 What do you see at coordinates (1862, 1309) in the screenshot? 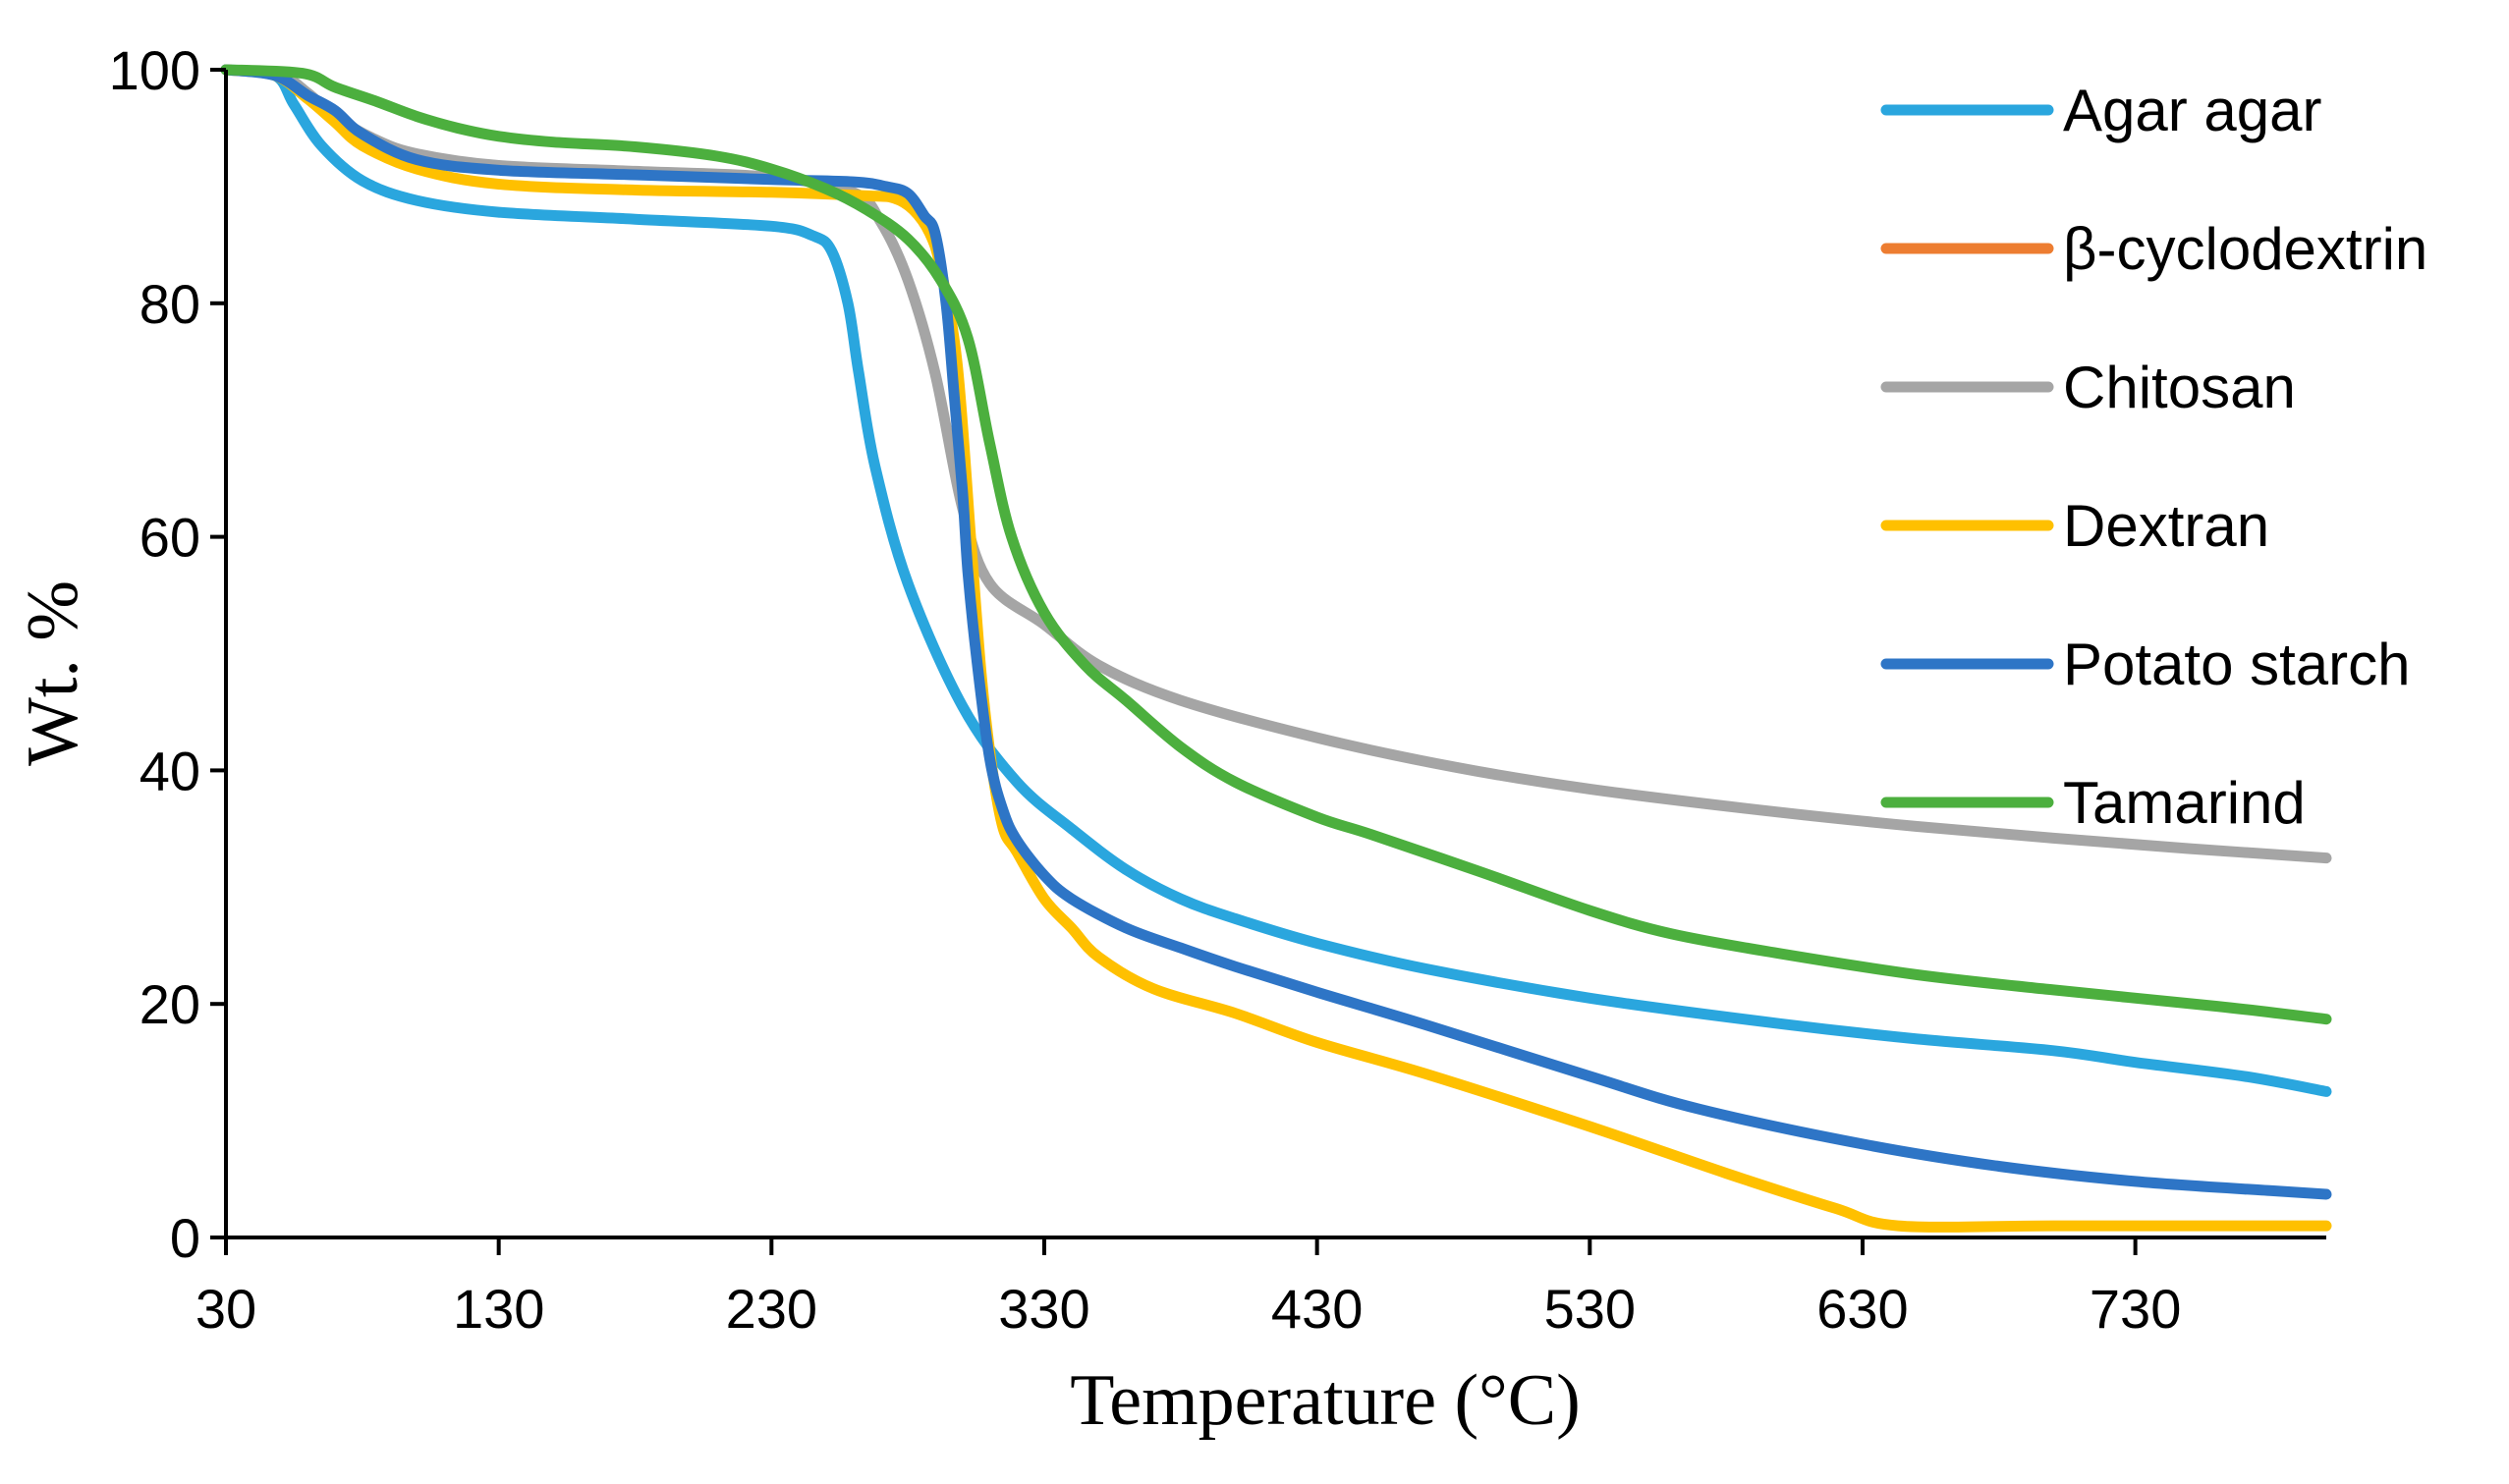
I see `x-tick-label: 630` at bounding box center [1862, 1309].